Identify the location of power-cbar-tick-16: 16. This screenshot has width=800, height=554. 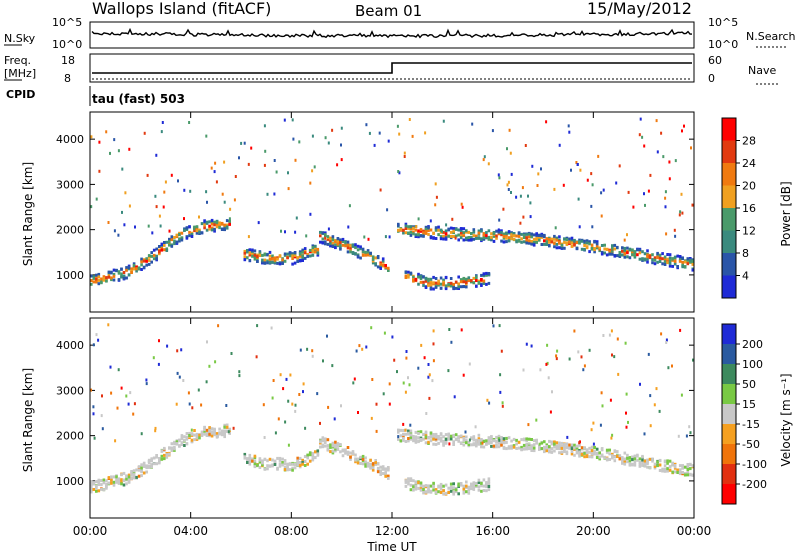
(749, 208).